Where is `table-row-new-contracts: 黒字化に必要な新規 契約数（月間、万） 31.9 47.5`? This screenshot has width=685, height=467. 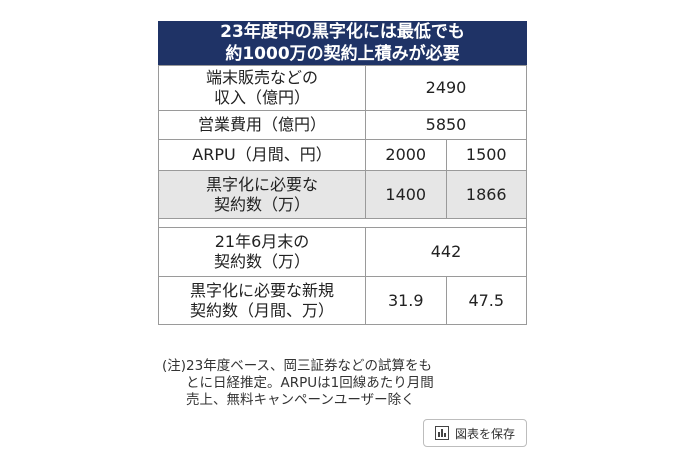
table-row-new-contracts: 黒字化に必要な新規 契約数（月間、万） 31.9 47.5 is located at coordinates (342, 300).